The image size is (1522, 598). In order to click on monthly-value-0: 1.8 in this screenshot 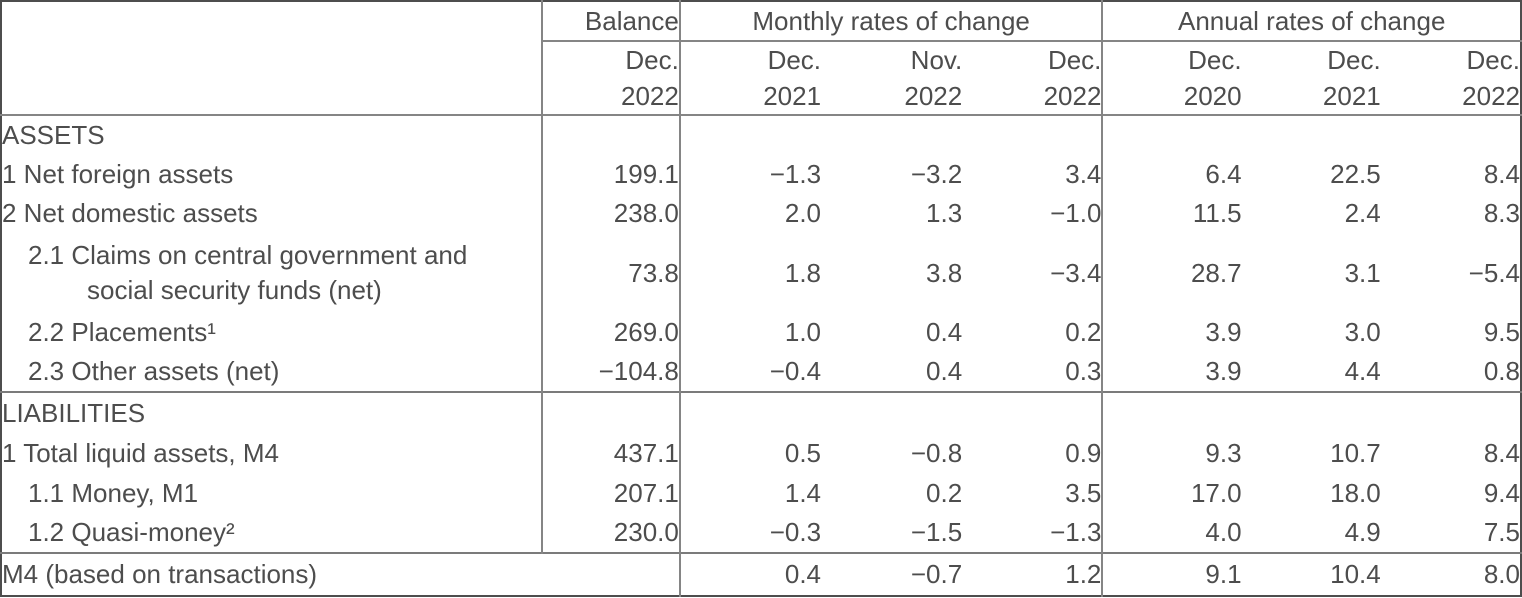, I will do `click(750, 273)`.